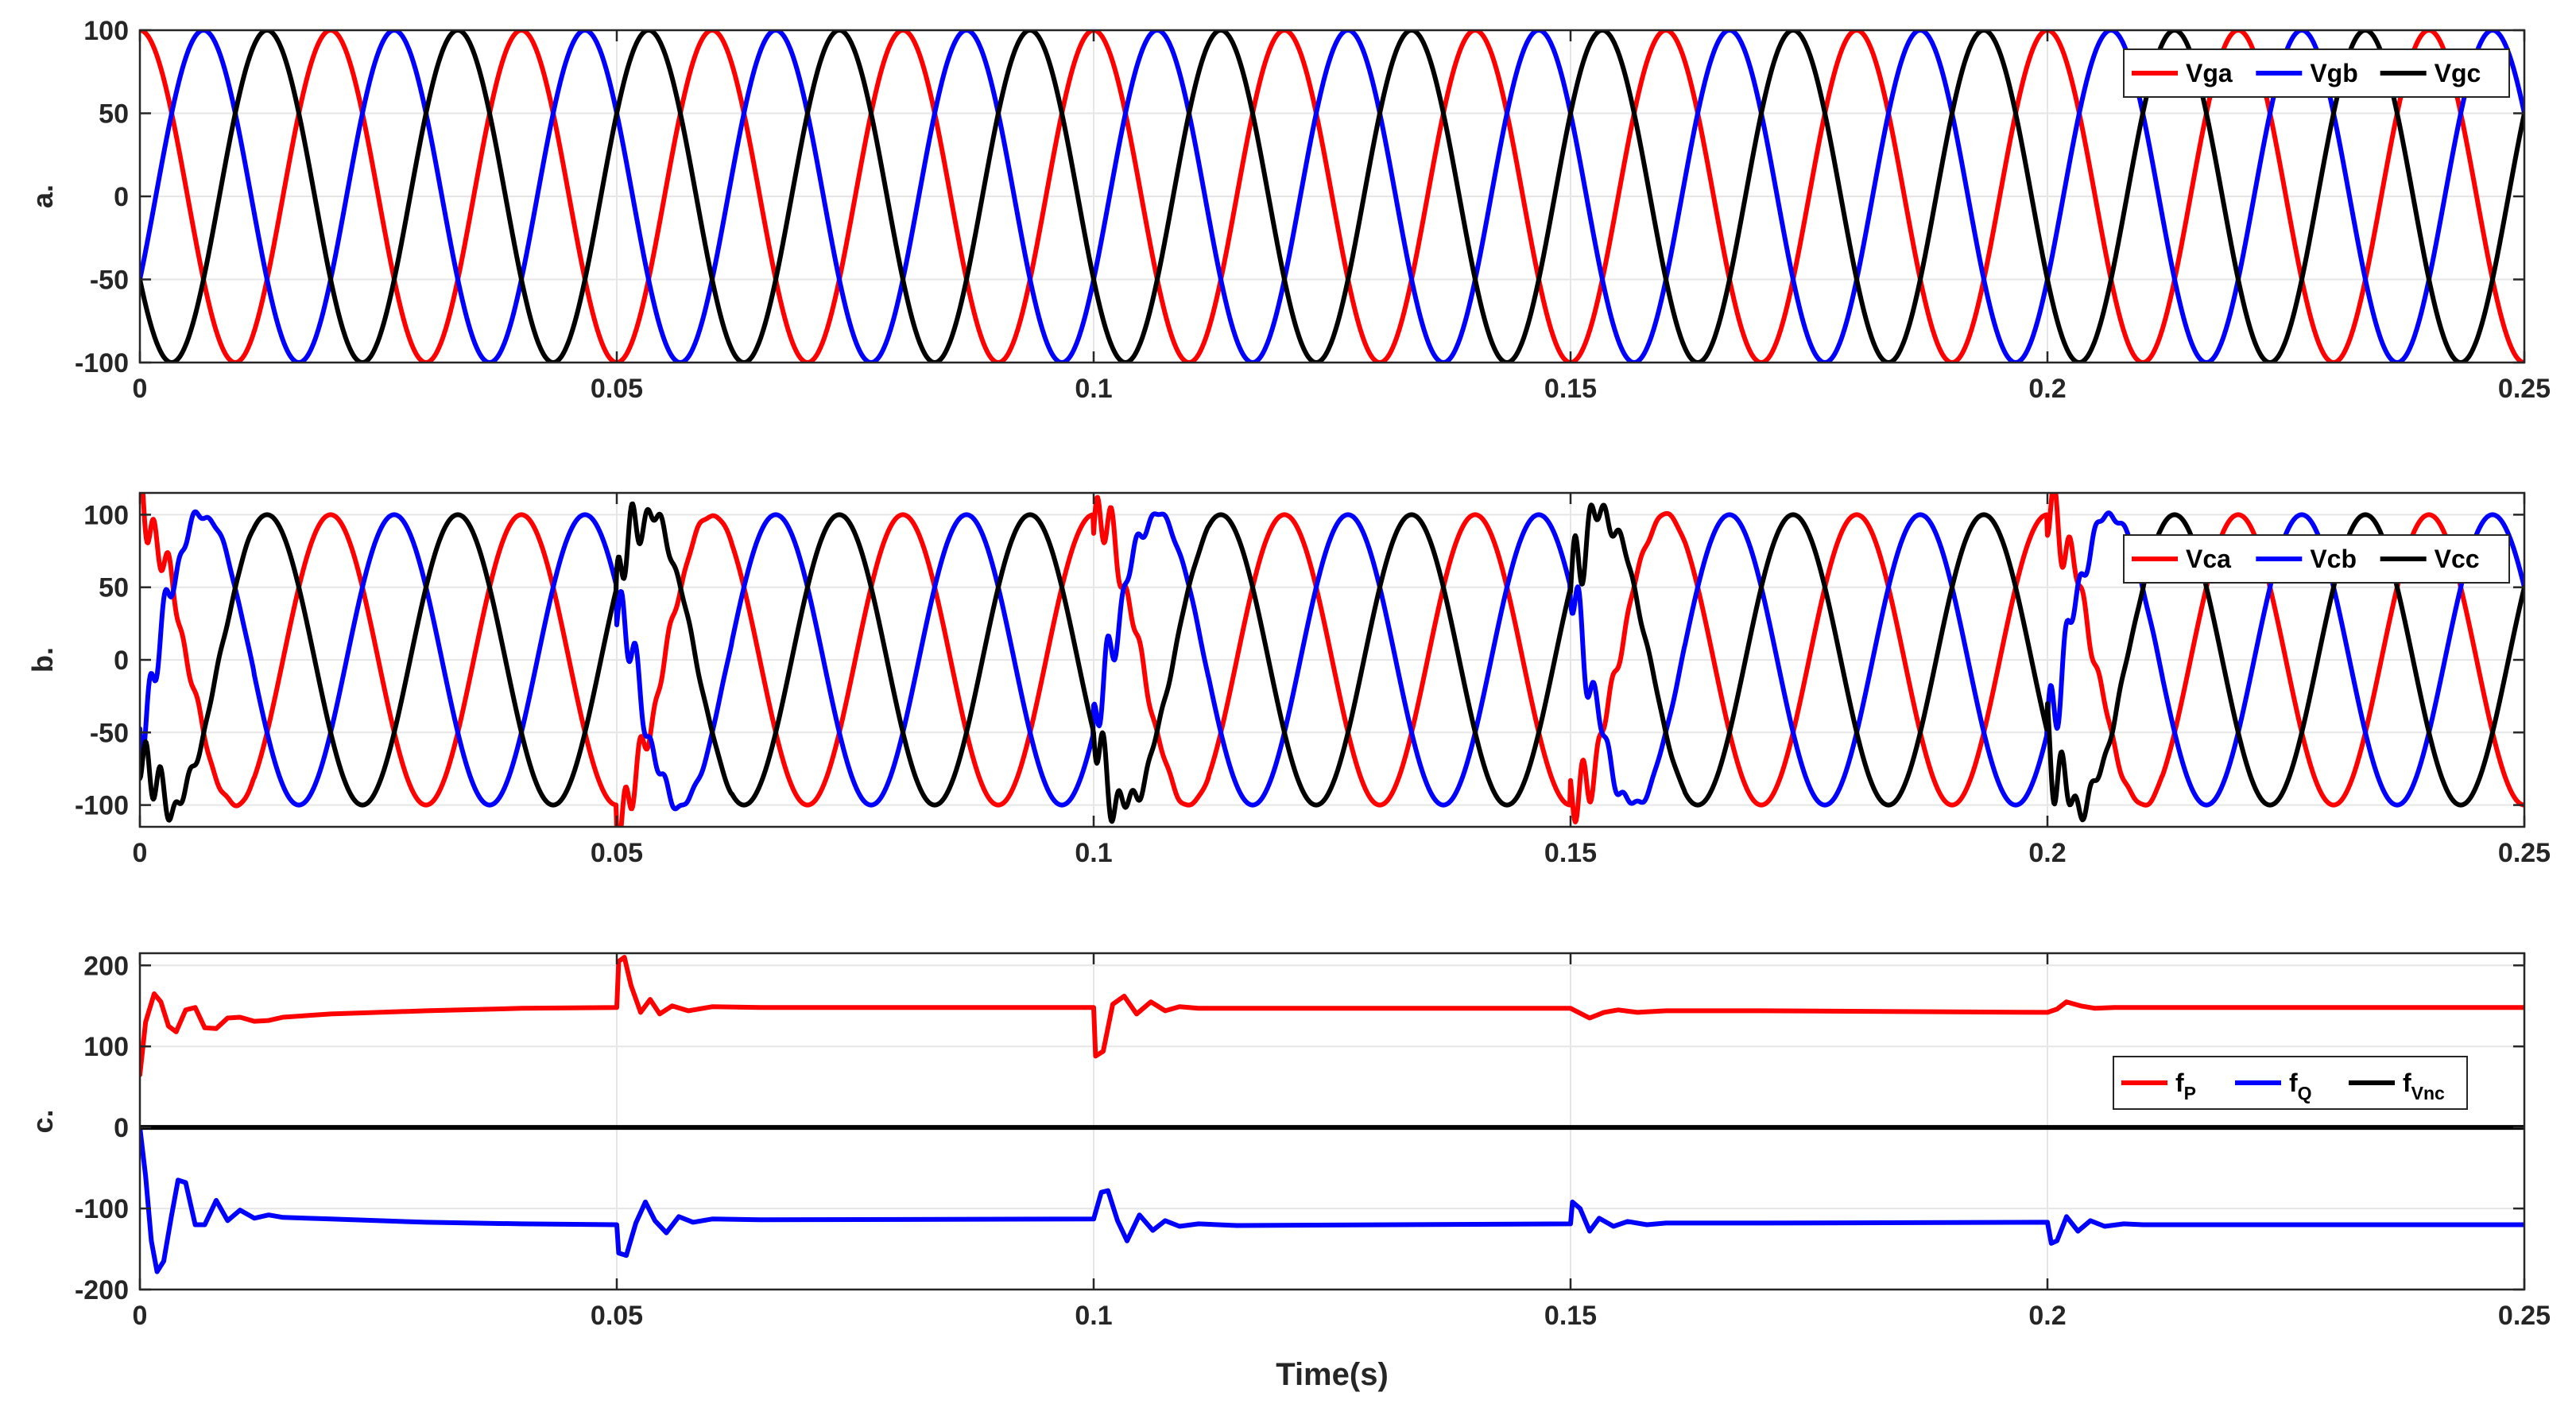 This screenshot has height=1404, width=2576. What do you see at coordinates (2458, 73) in the screenshot?
I see `legend-label: Vgc` at bounding box center [2458, 73].